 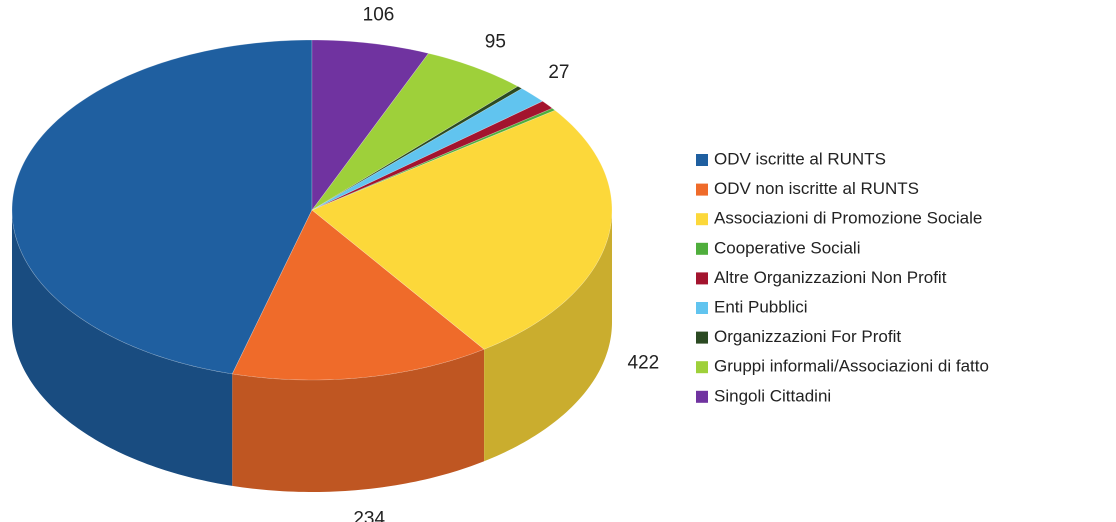 I want to click on value-label: 234, so click(x=369, y=515).